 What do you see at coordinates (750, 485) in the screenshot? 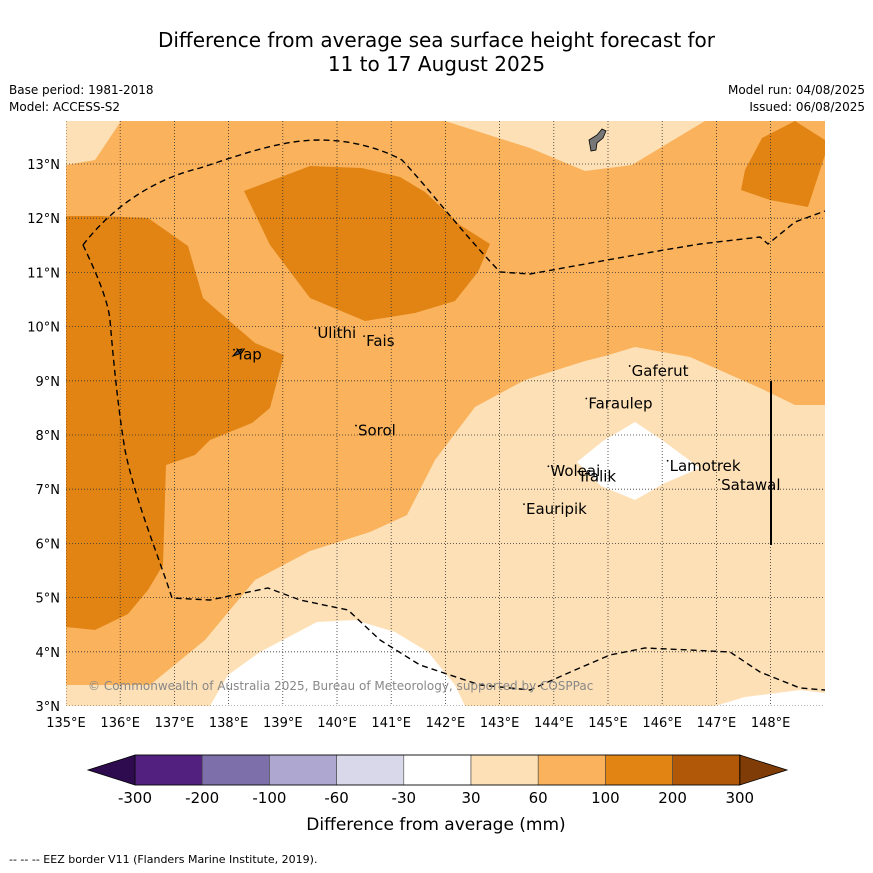
I see `place-label: Satawal` at bounding box center [750, 485].